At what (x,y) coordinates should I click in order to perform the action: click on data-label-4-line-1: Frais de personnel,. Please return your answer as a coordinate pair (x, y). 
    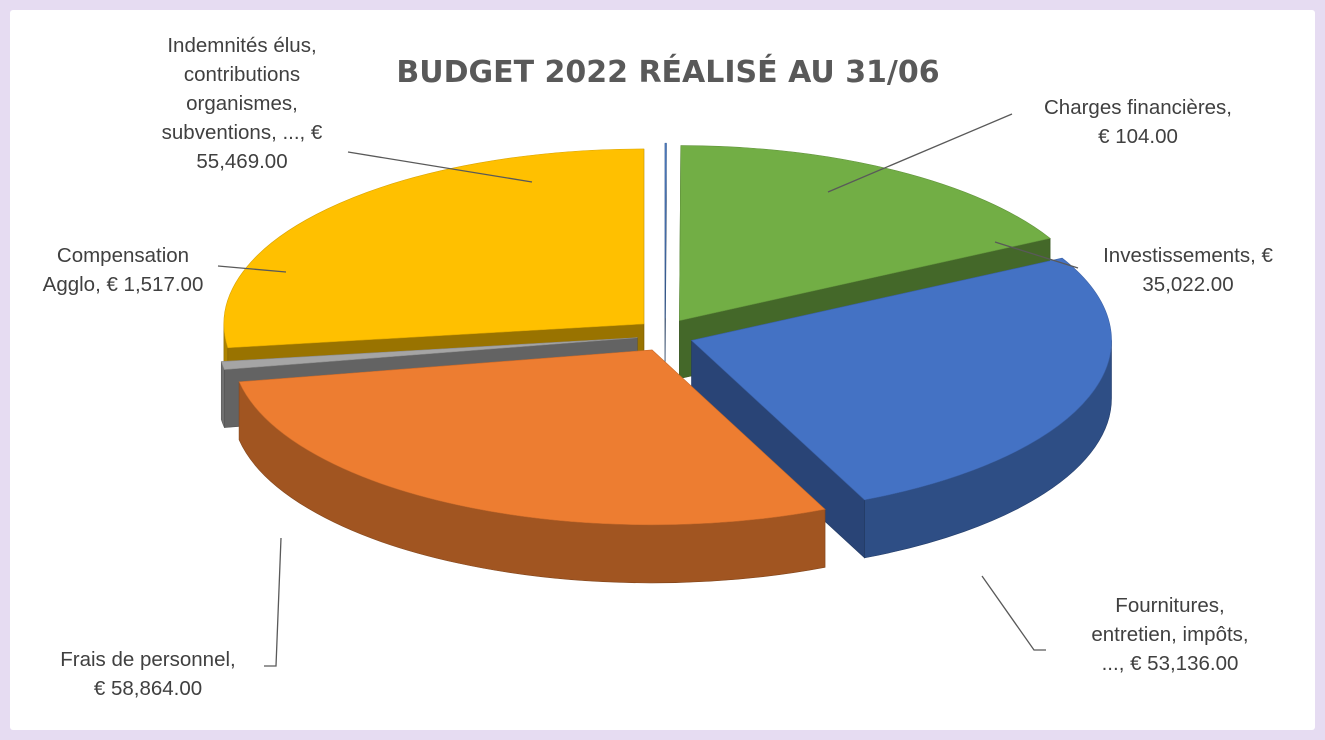
    Looking at the image, I should click on (147, 659).